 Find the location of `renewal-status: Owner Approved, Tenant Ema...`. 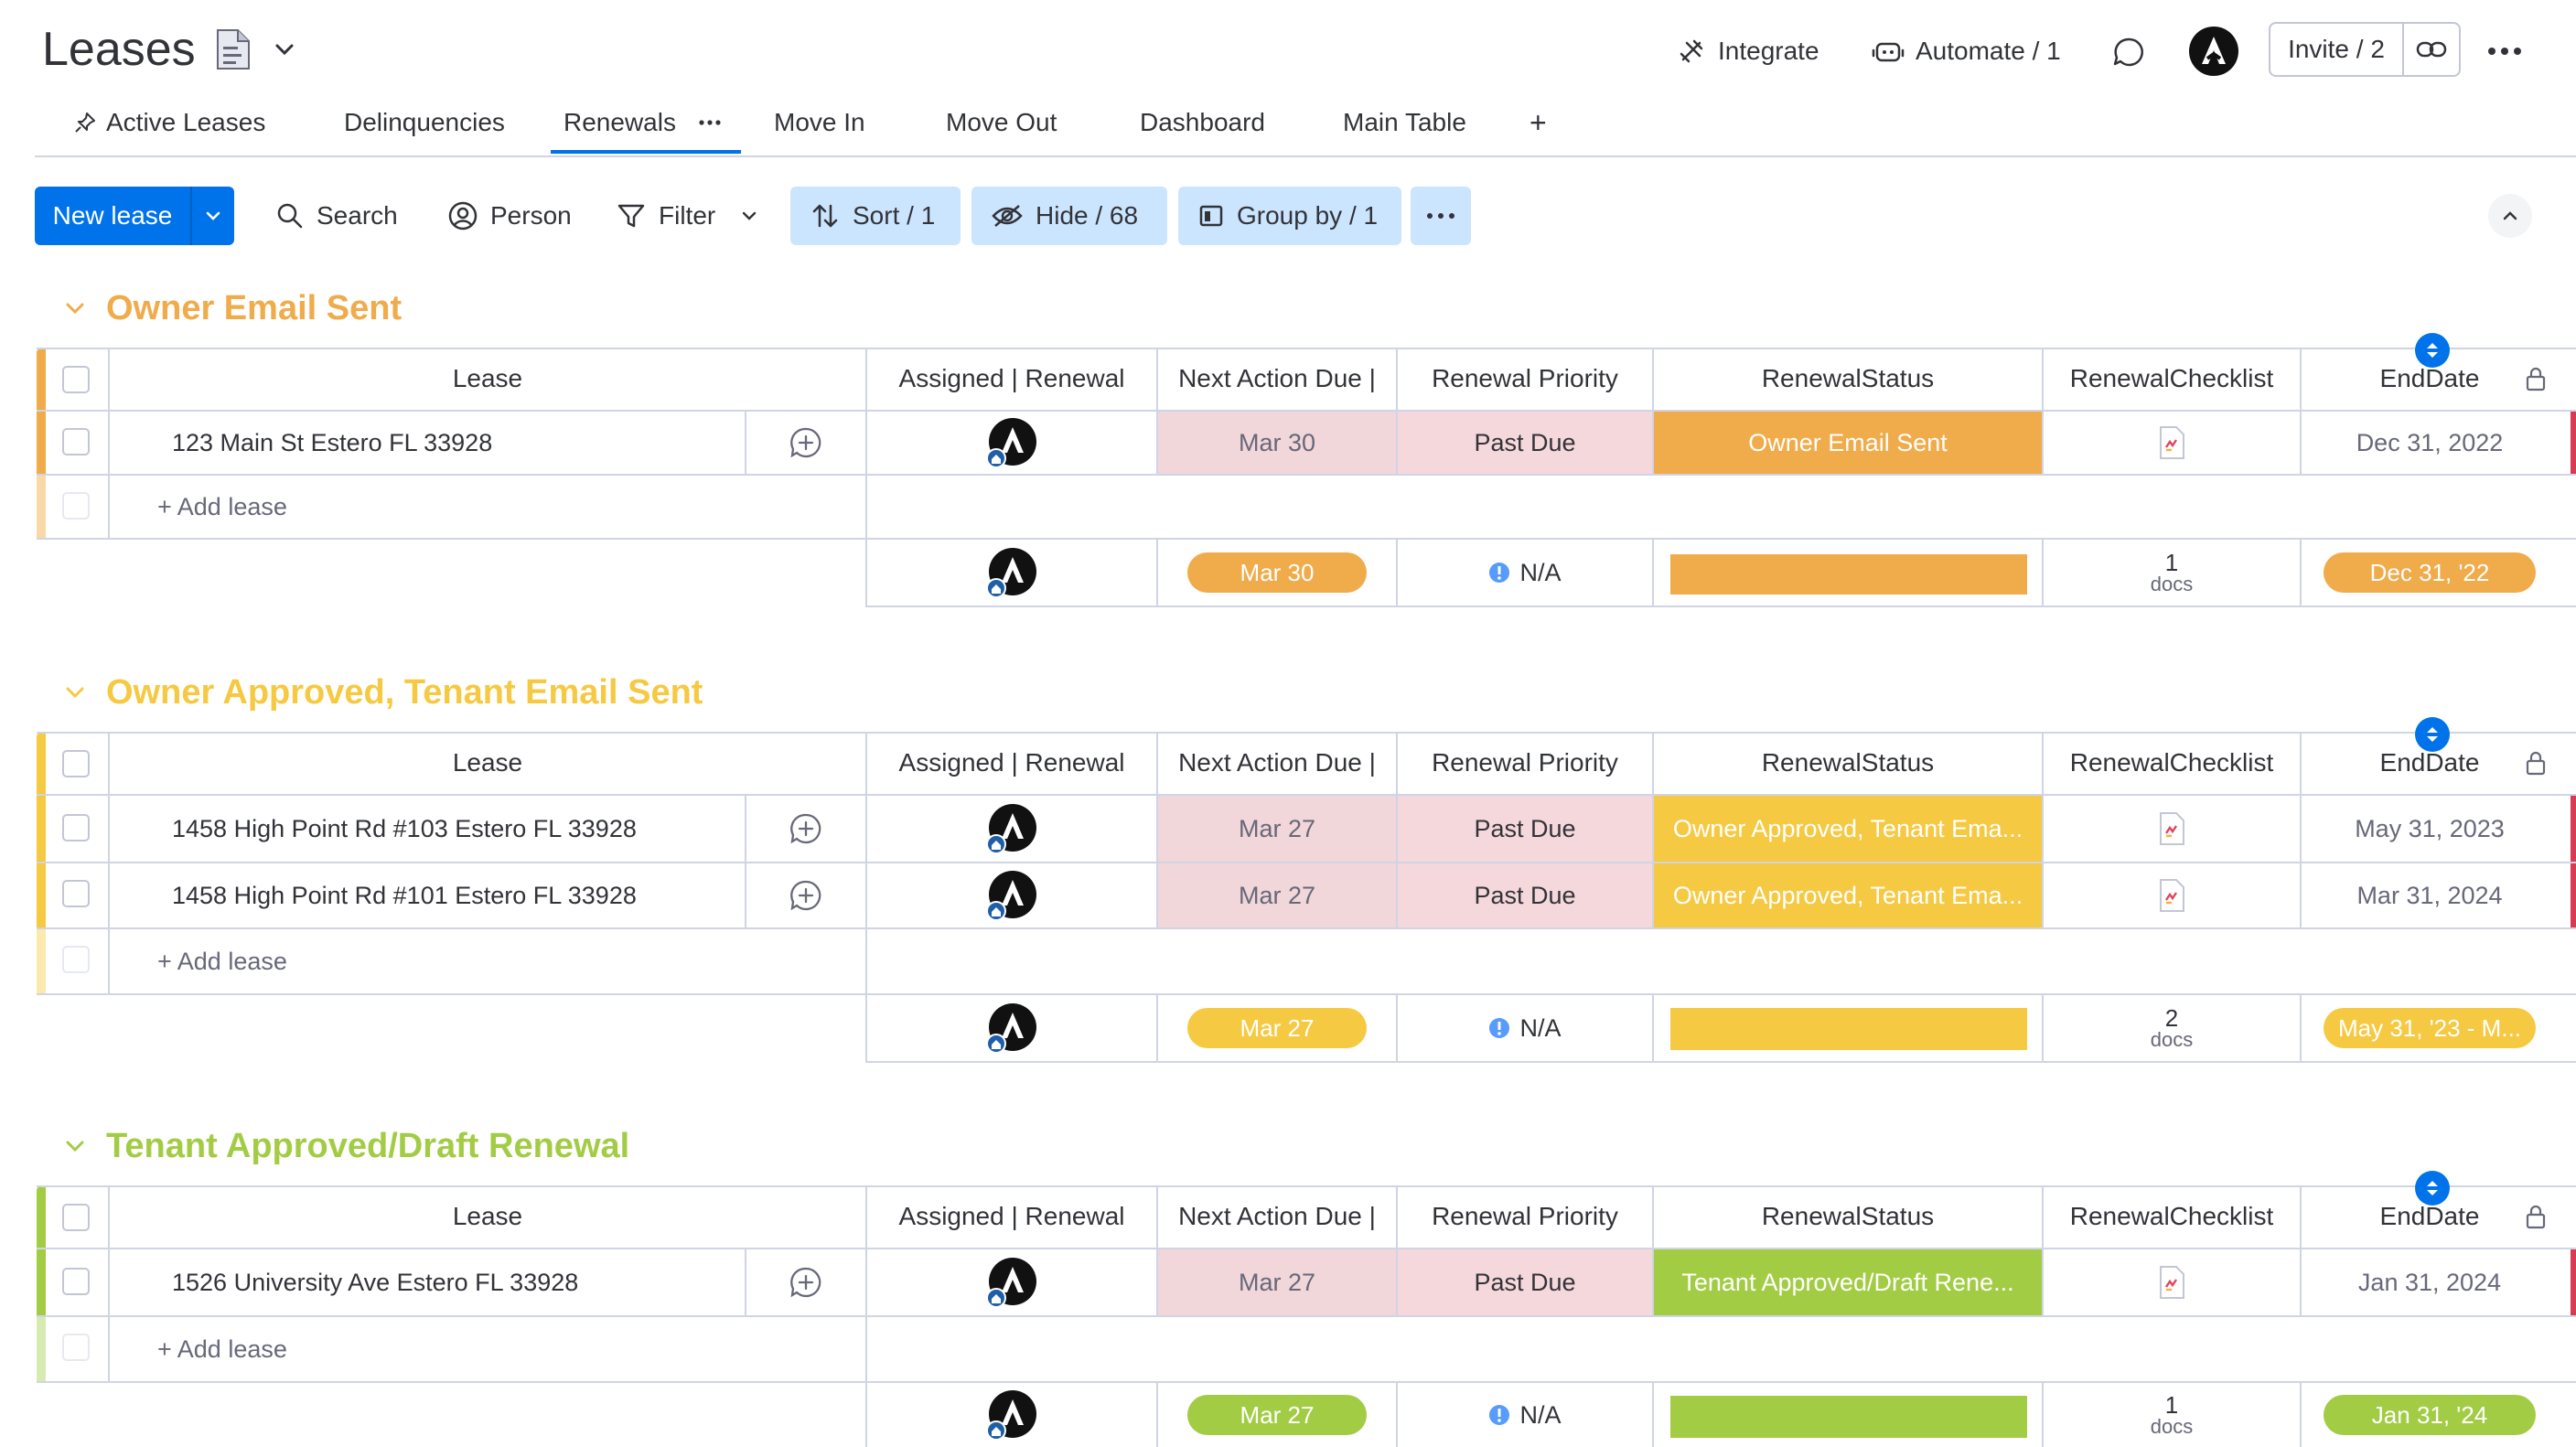

renewal-status: Owner Approved, Tenant Ema... is located at coordinates (1848, 829).